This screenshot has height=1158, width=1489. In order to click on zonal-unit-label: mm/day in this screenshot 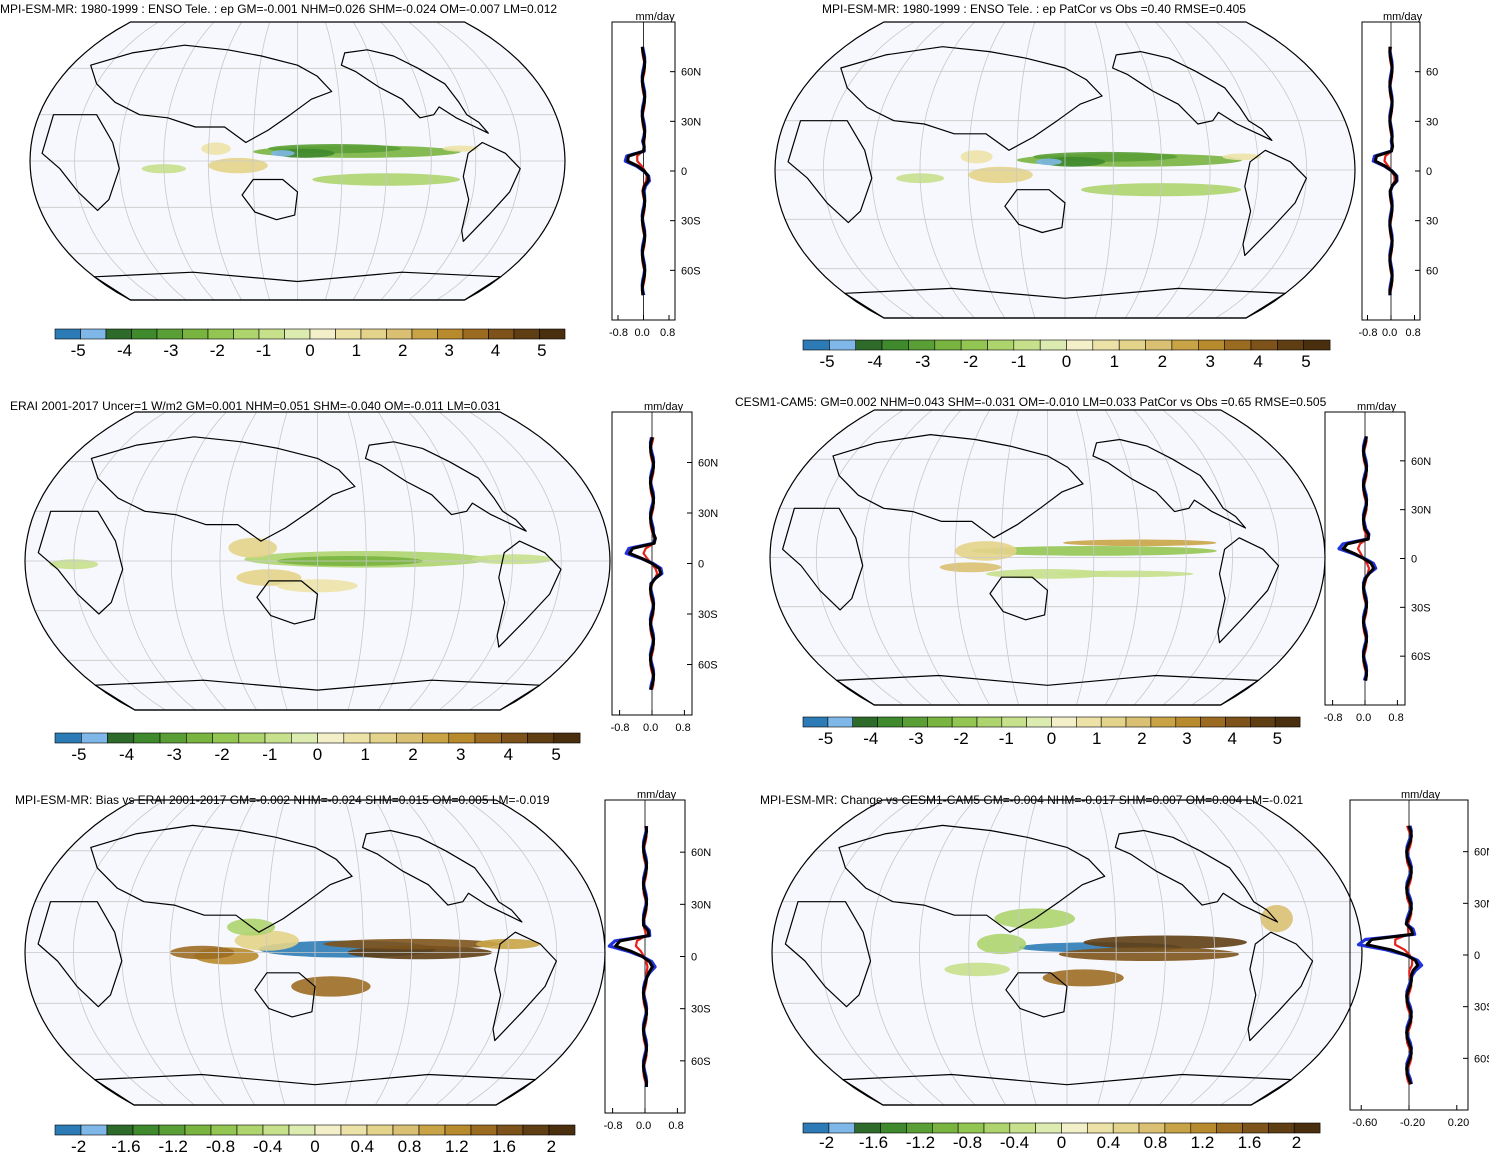, I will do `click(664, 407)`.